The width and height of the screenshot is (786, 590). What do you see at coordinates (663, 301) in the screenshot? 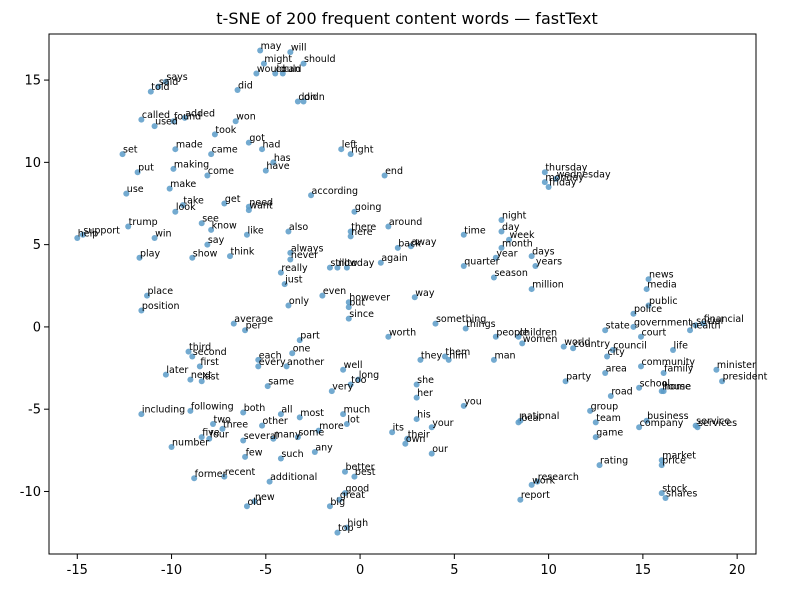
I see `word-label: public` at bounding box center [663, 301].